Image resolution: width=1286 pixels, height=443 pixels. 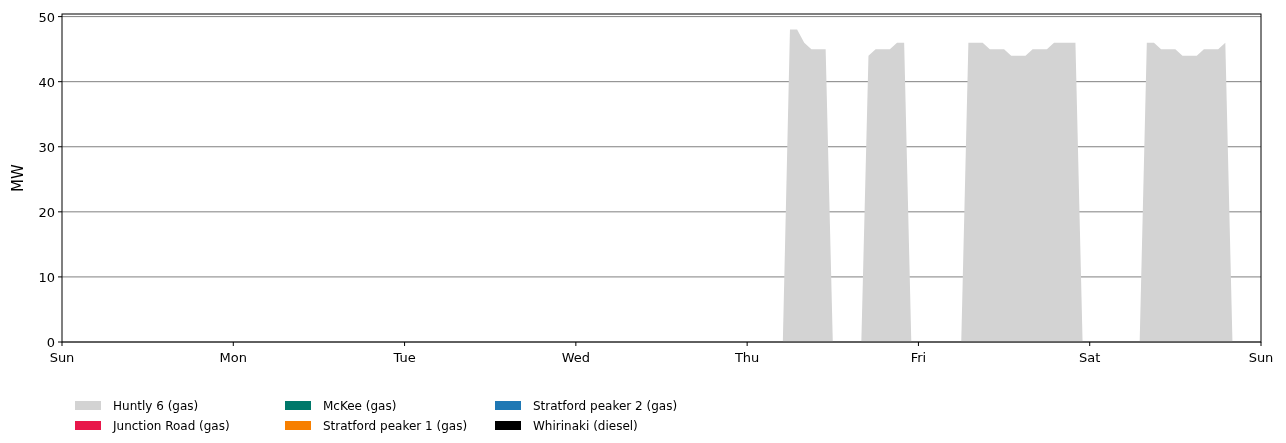 I want to click on legend-label: McKee (gas), so click(x=360, y=406).